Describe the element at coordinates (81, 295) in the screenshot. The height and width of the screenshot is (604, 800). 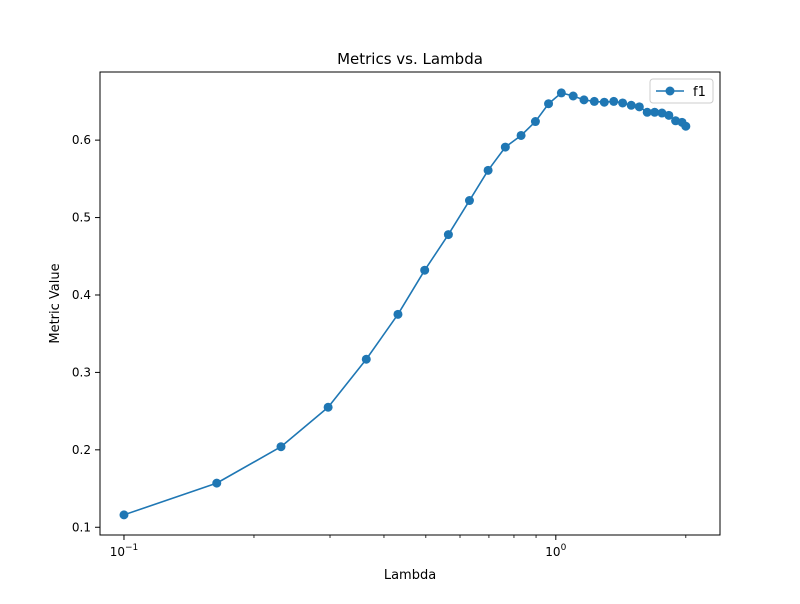
I see `y-tick-label-3: 0.4` at that location.